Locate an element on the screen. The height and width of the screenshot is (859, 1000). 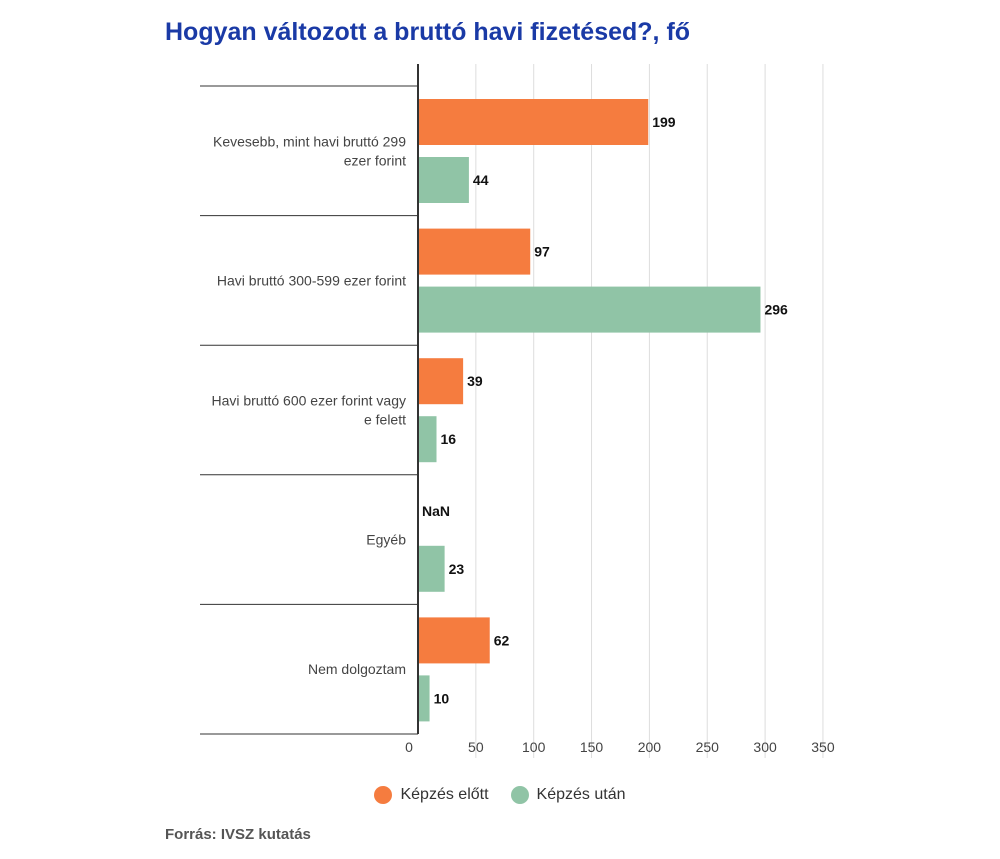
category-label: Kevesebb, mint havi bruttó 299 is located at coordinates (309, 141).